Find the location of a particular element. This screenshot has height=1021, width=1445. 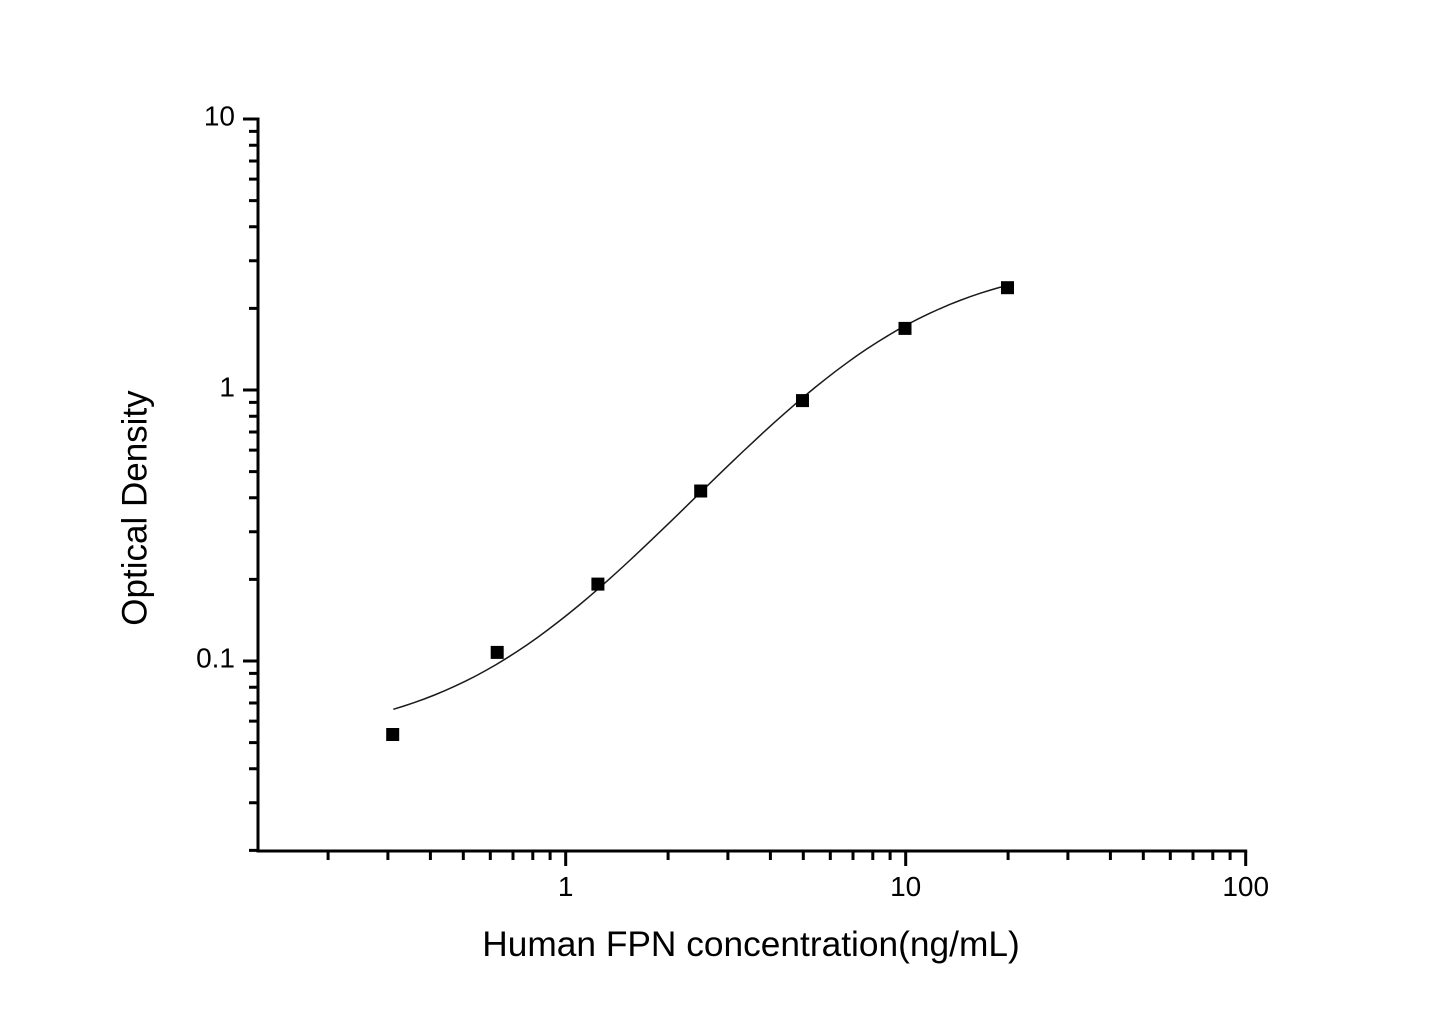

svg-text: 100 is located at coordinates (1245, 886).